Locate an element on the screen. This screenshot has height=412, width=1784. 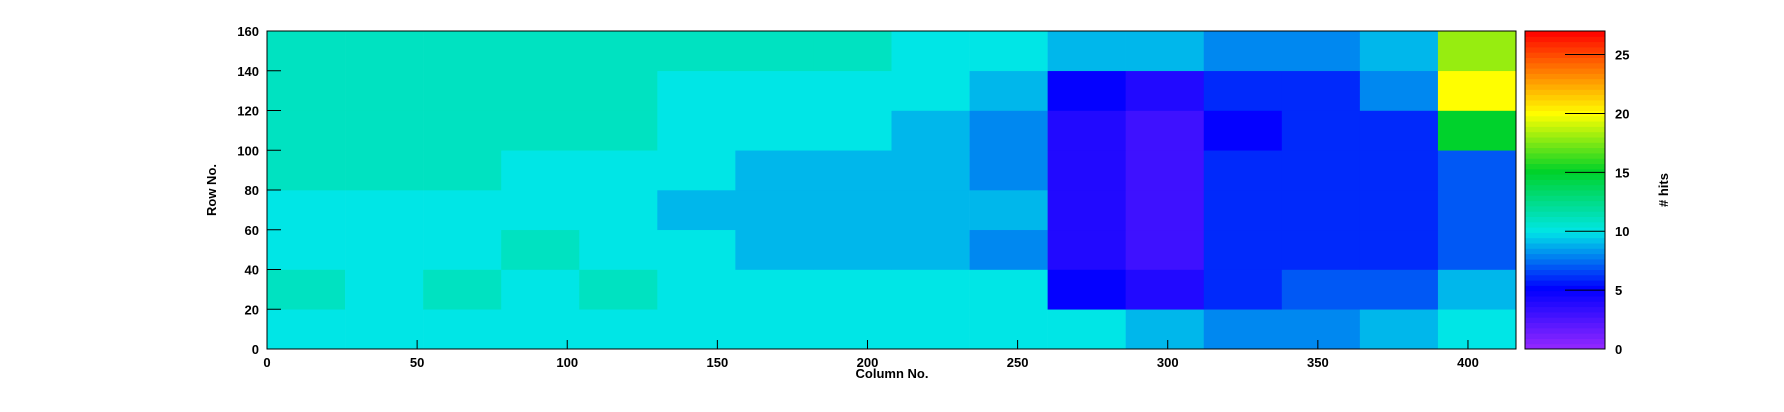
colorbar-tick-label: 25 is located at coordinates (1622, 55).